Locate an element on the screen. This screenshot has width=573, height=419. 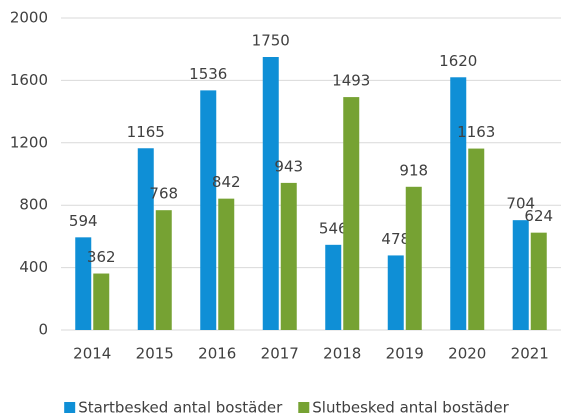
data-label: 624 is located at coordinates (538, 216).